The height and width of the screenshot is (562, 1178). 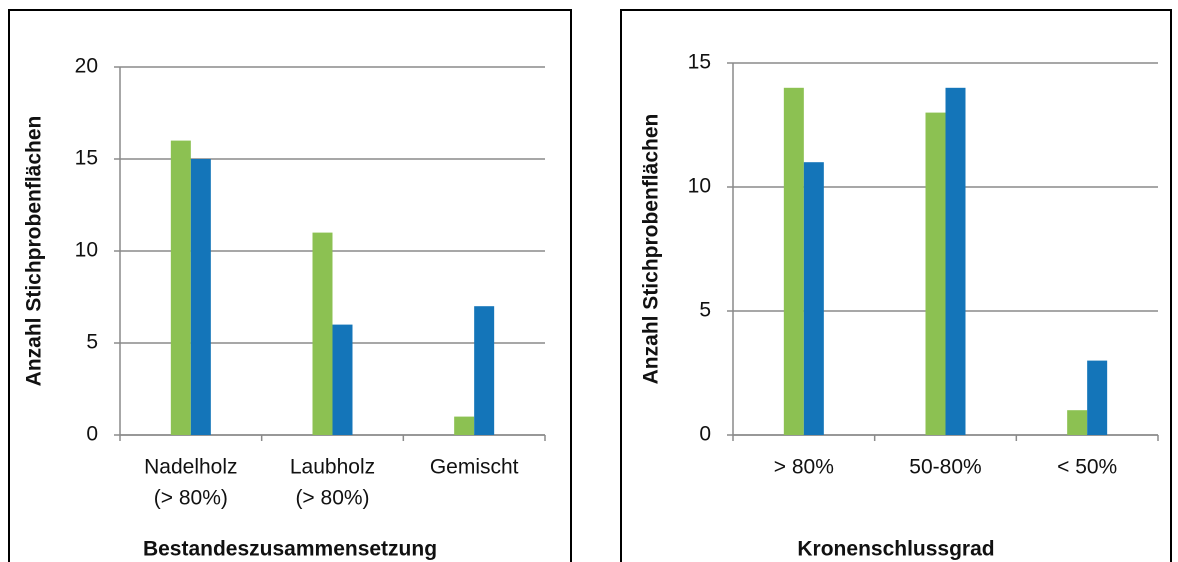 I want to click on x-tick-label: Gemischt, so click(x=474, y=467).